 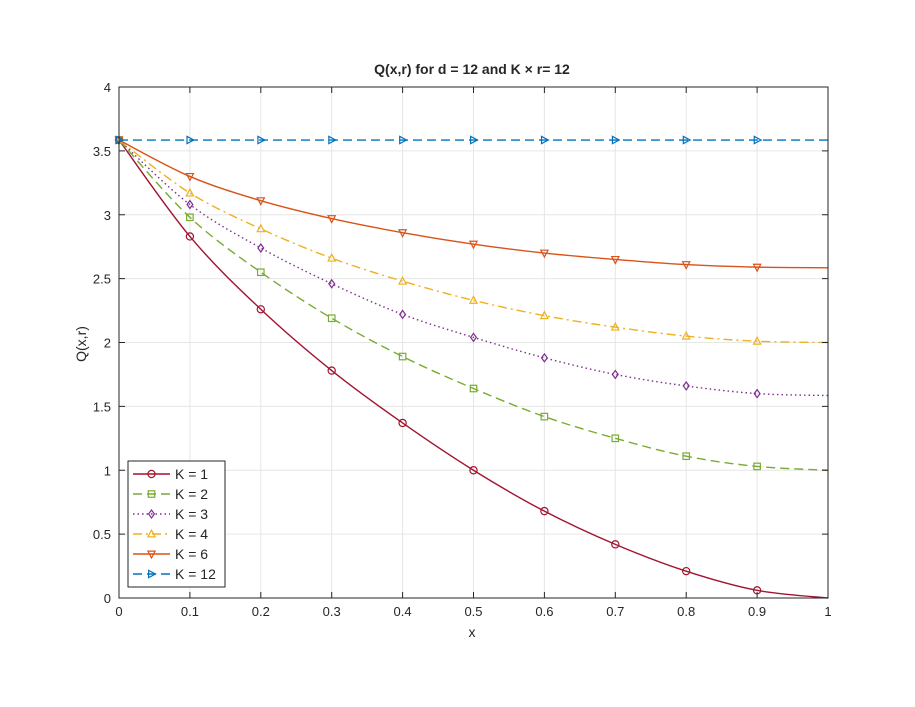 What do you see at coordinates (170, 514) in the screenshot?
I see `legend-item: K = 3` at bounding box center [170, 514].